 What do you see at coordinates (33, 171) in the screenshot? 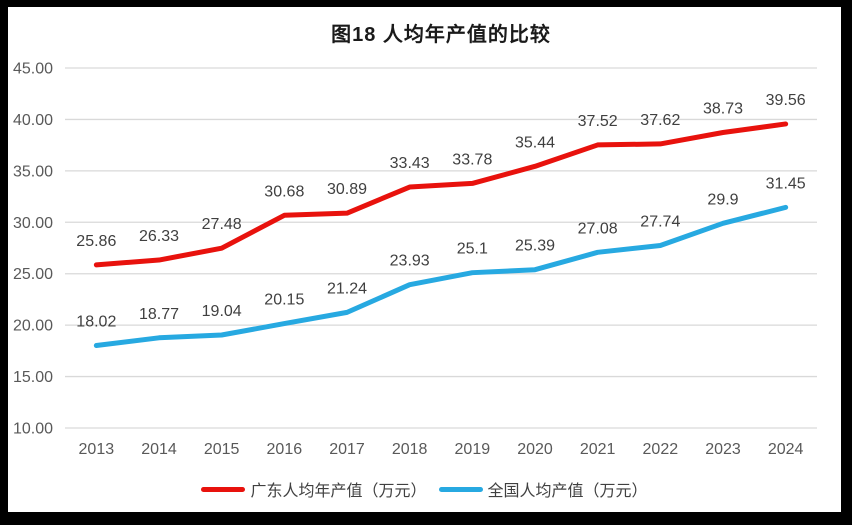
I see `y-axis-tick-label: 35.00` at bounding box center [33, 171].